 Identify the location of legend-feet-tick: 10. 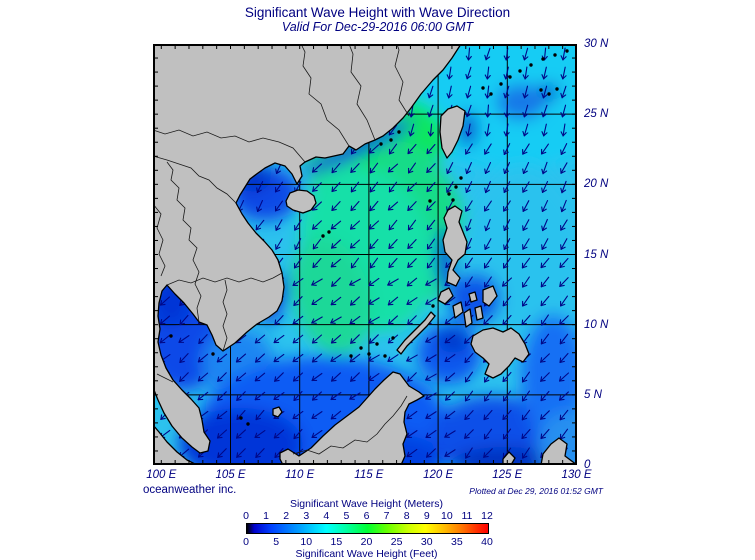
(306, 542).